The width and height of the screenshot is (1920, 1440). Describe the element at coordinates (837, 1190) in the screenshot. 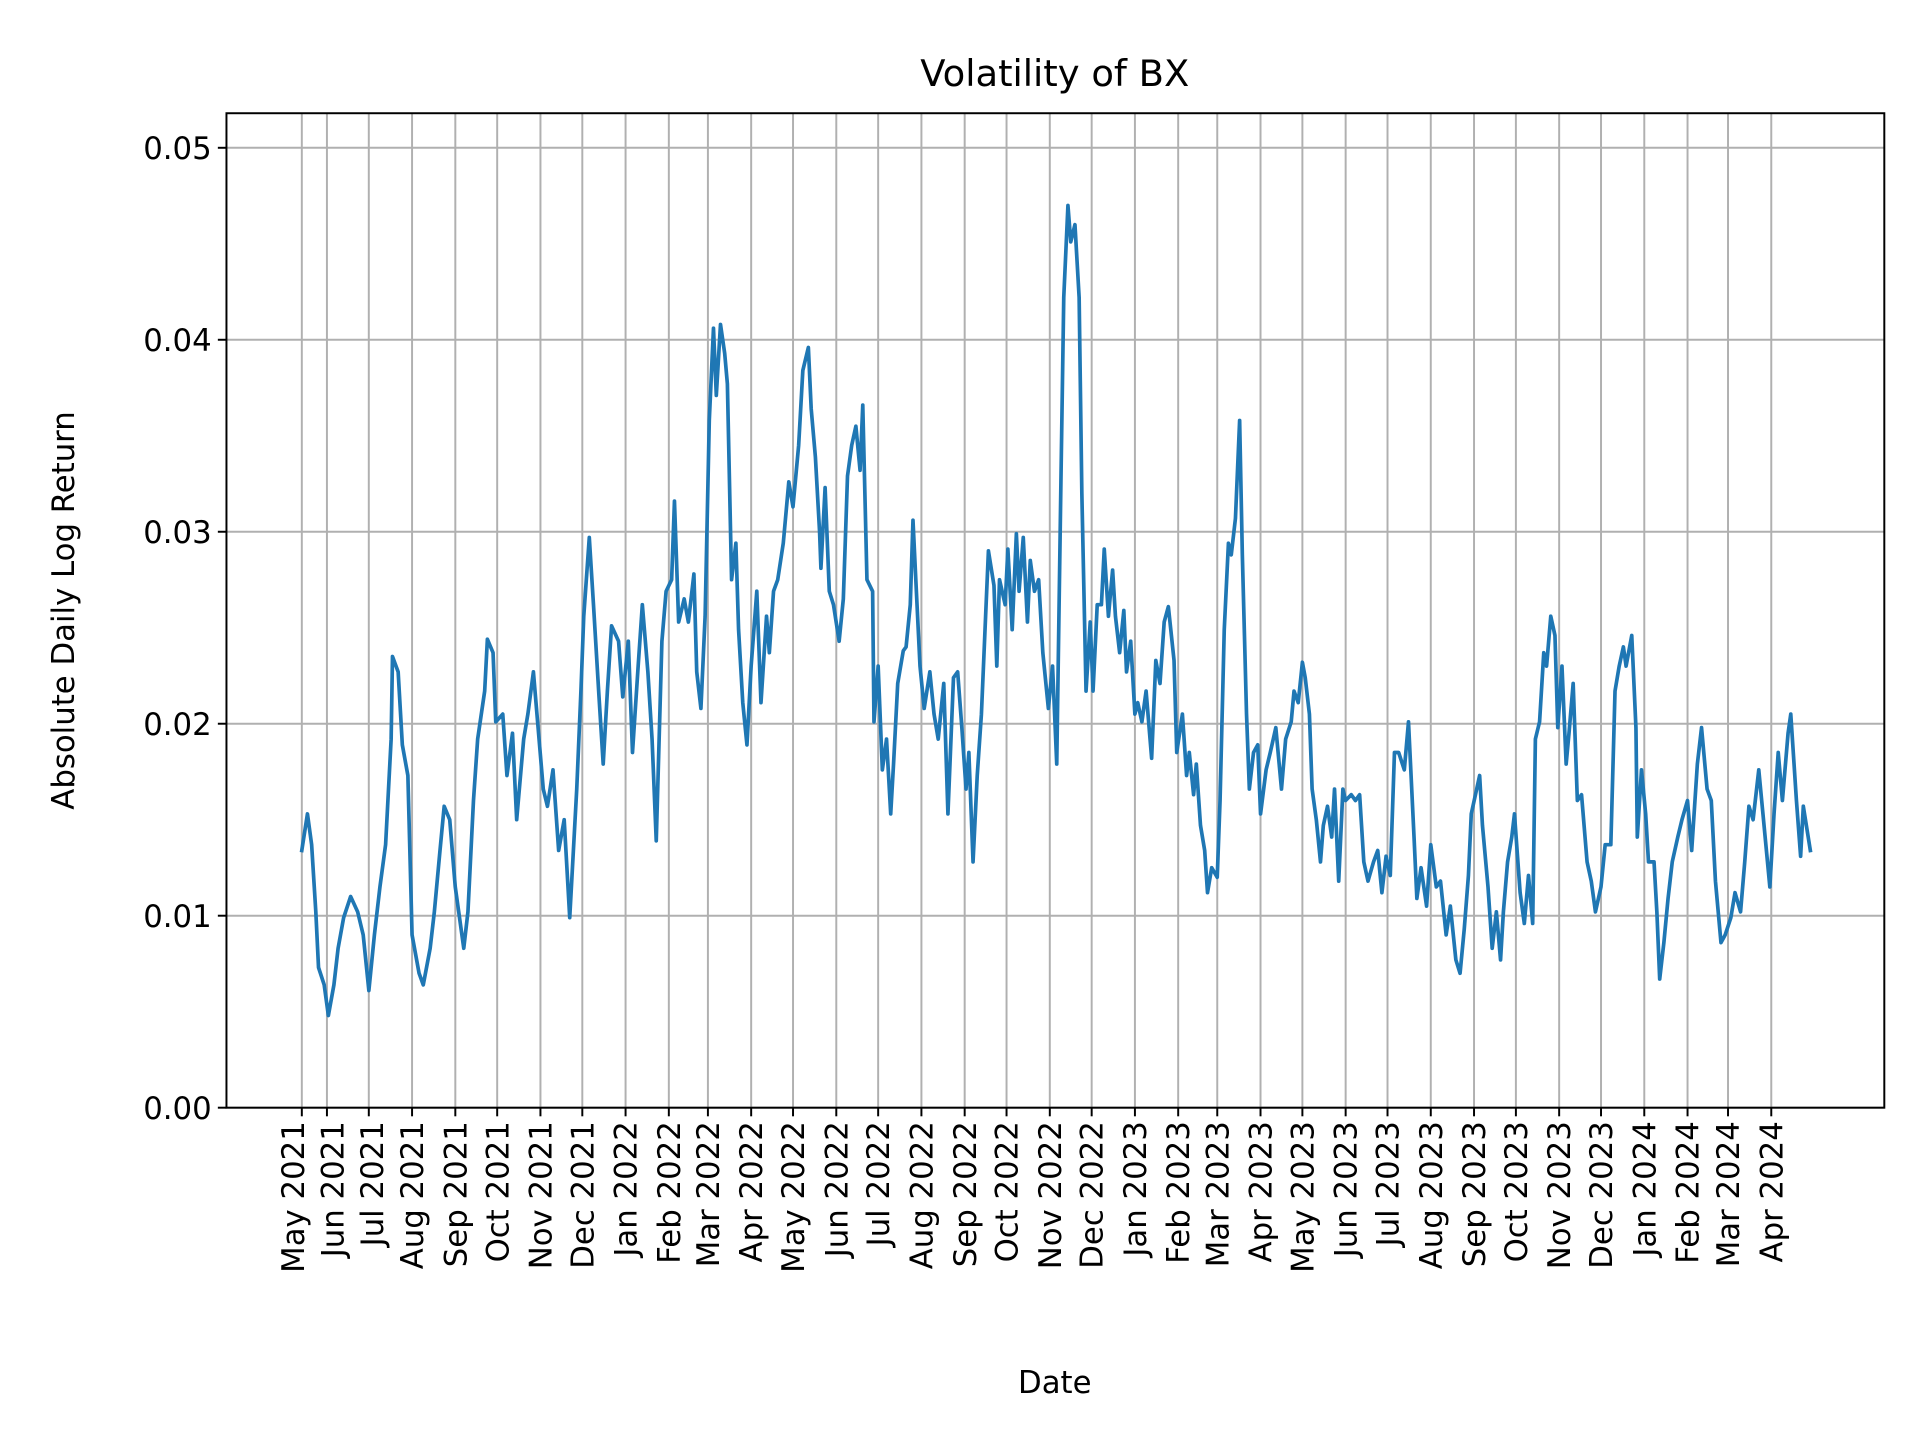

I see `x-tick-label: Jun 2022` at that location.